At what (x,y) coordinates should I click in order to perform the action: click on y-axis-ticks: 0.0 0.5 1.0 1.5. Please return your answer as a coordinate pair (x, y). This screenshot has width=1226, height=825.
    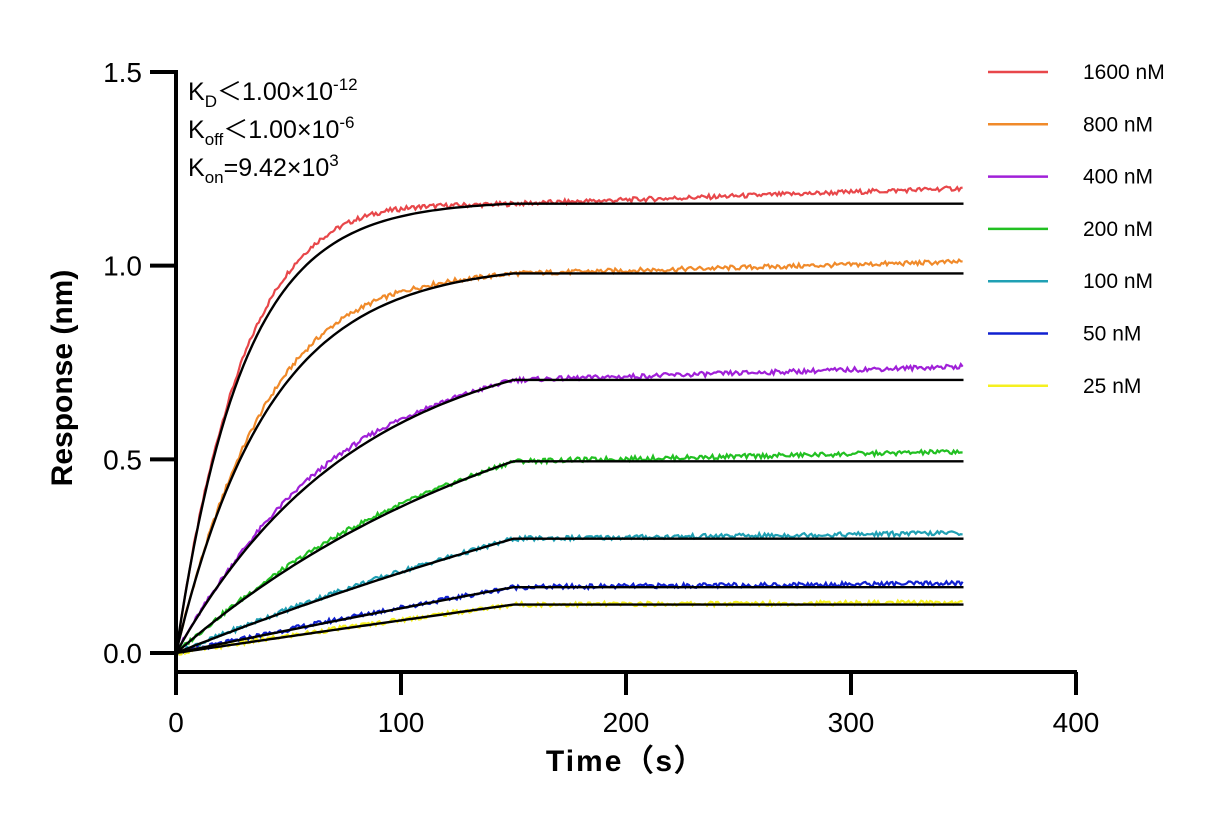
    Looking at the image, I should click on (139, 363).